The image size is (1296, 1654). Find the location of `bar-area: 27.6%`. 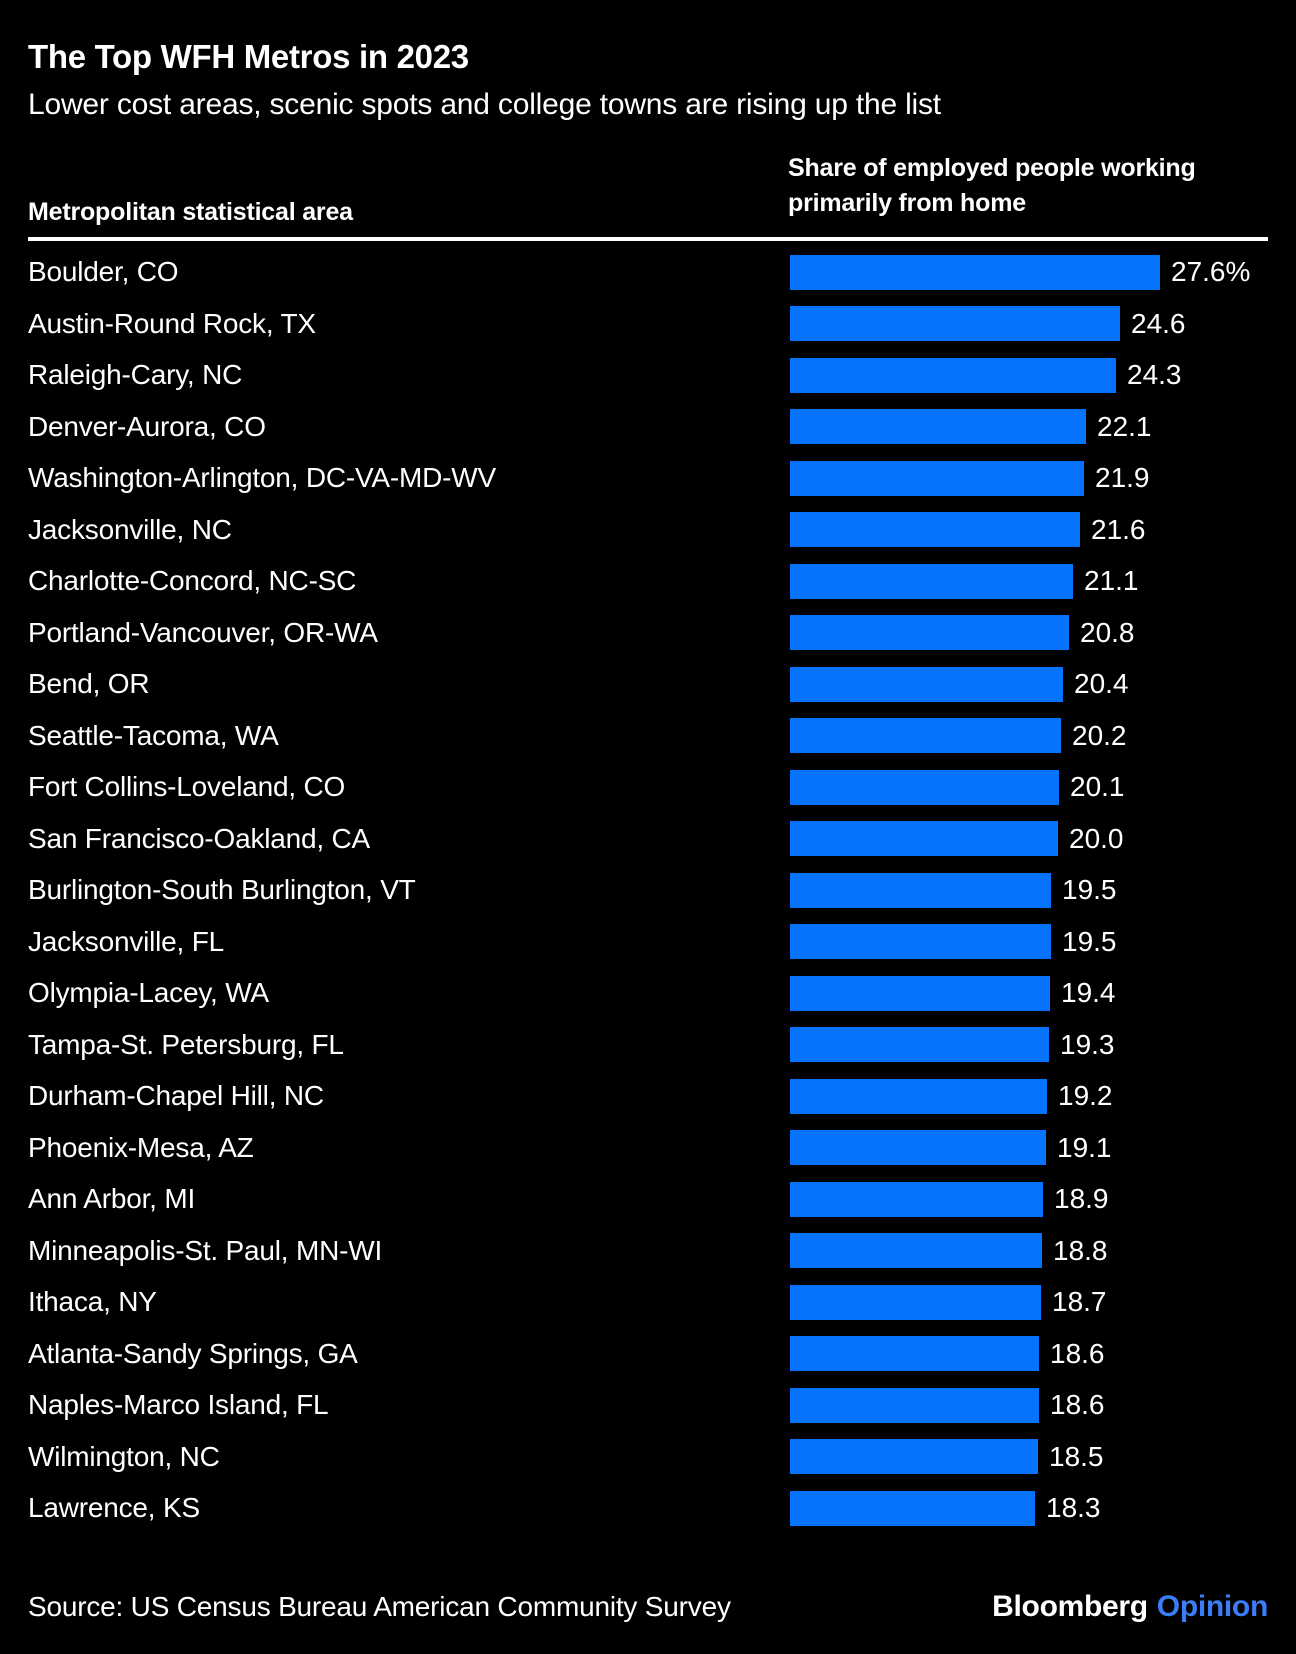

bar-area: 27.6% is located at coordinates (1029, 273).